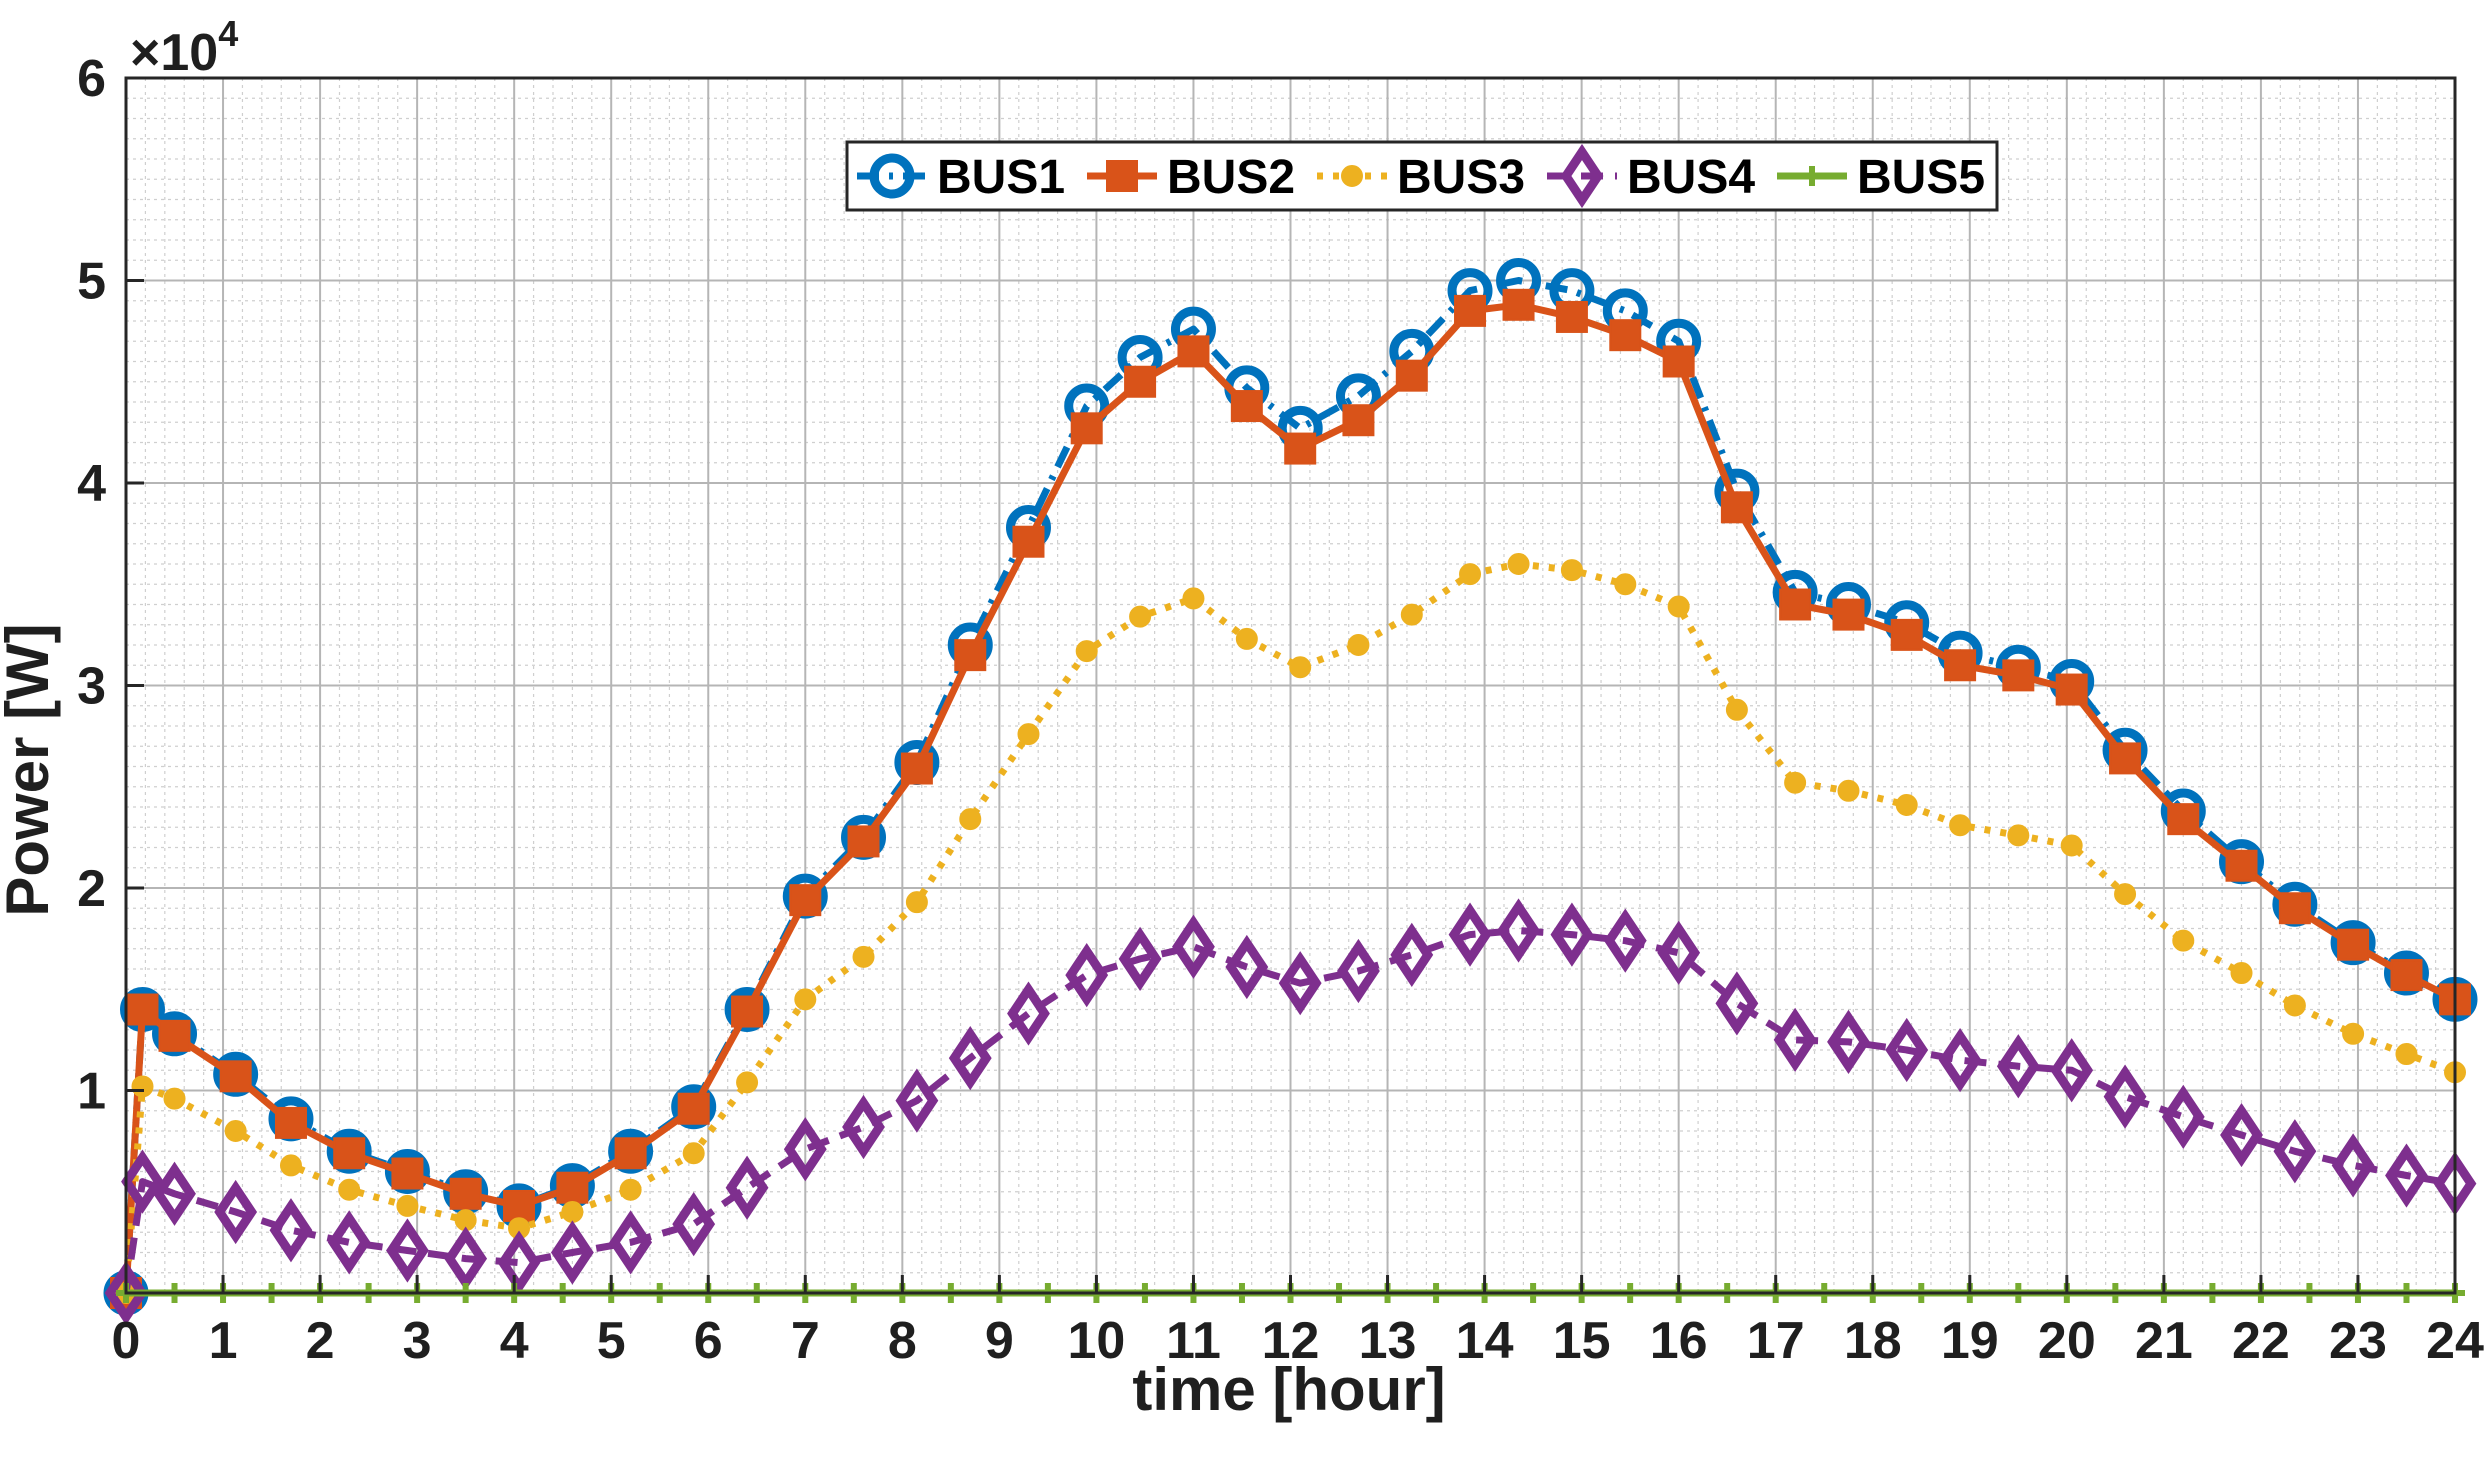 The height and width of the screenshot is (1473, 2487). Describe the element at coordinates (1001, 177) in the screenshot. I see `legend-label: BUS1` at that location.